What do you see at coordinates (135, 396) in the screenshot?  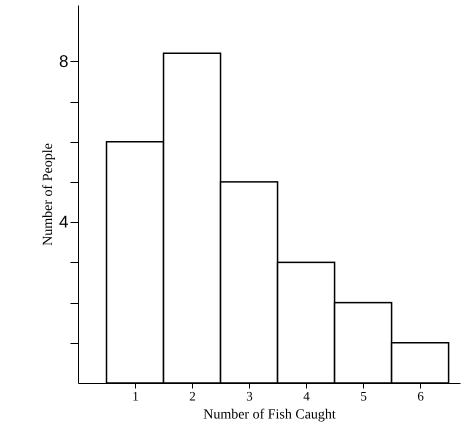 I see `x-tick-label: 1` at bounding box center [135, 396].